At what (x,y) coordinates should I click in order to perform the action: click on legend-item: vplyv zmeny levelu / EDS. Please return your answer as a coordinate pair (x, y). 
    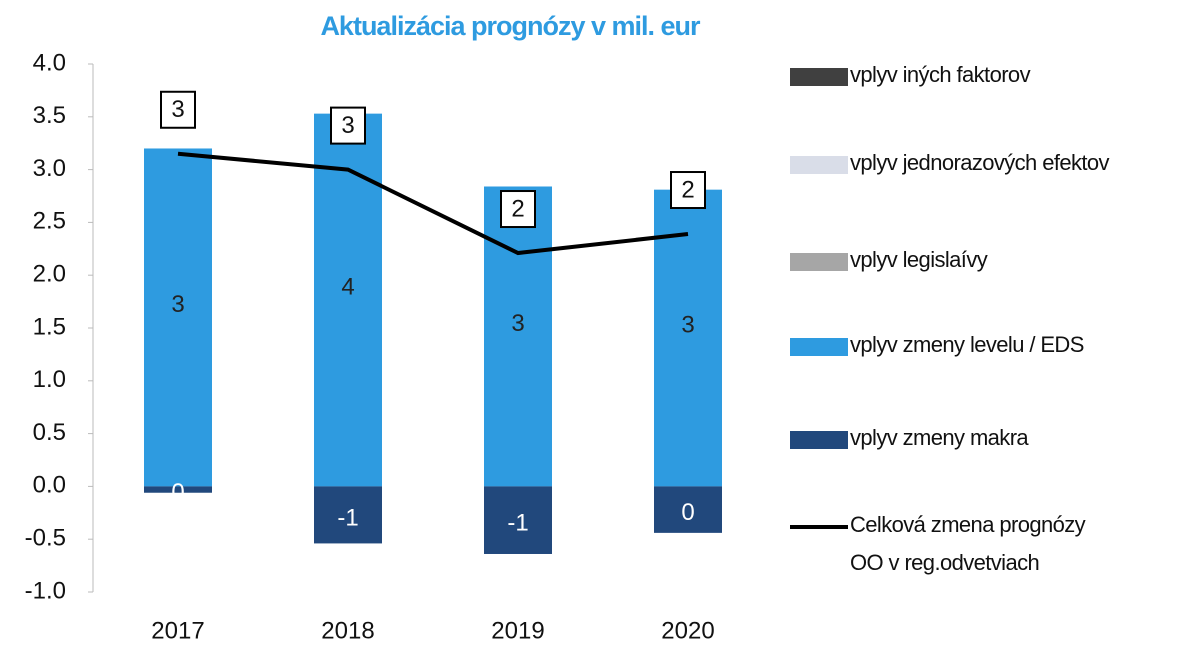
    Looking at the image, I should click on (970, 348).